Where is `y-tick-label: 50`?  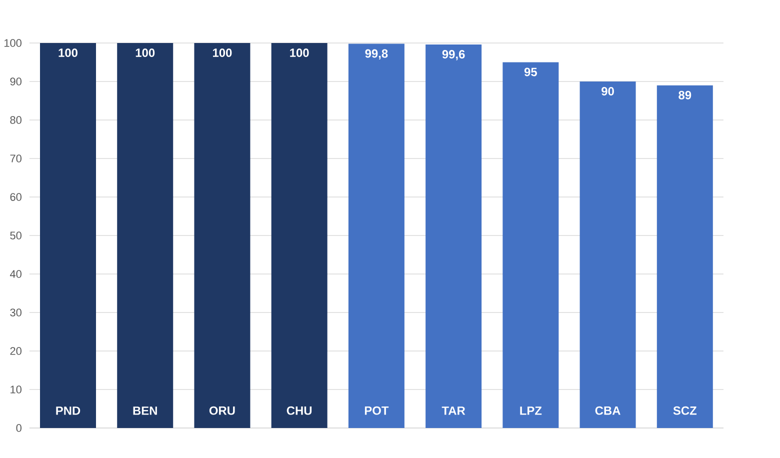
y-tick-label: 50 is located at coordinates (16, 236).